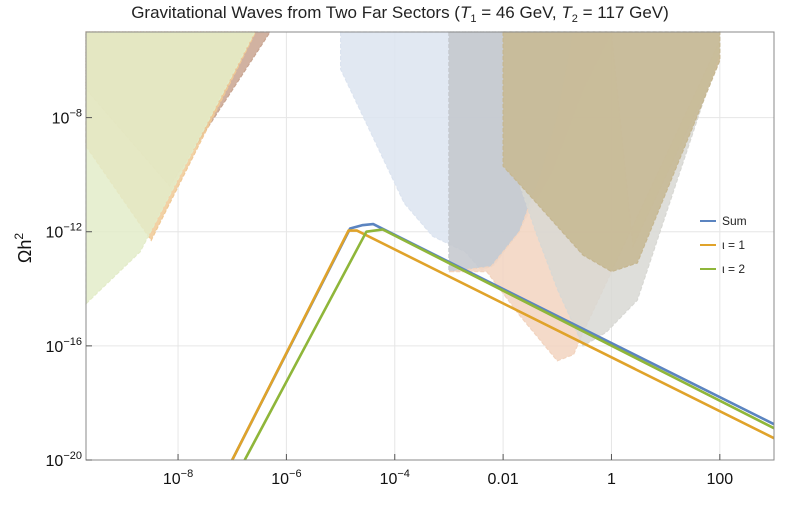 This screenshot has height=521, width=800. Describe the element at coordinates (64, 460) in the screenshot. I see `y-tick-label: 10−20` at that location.